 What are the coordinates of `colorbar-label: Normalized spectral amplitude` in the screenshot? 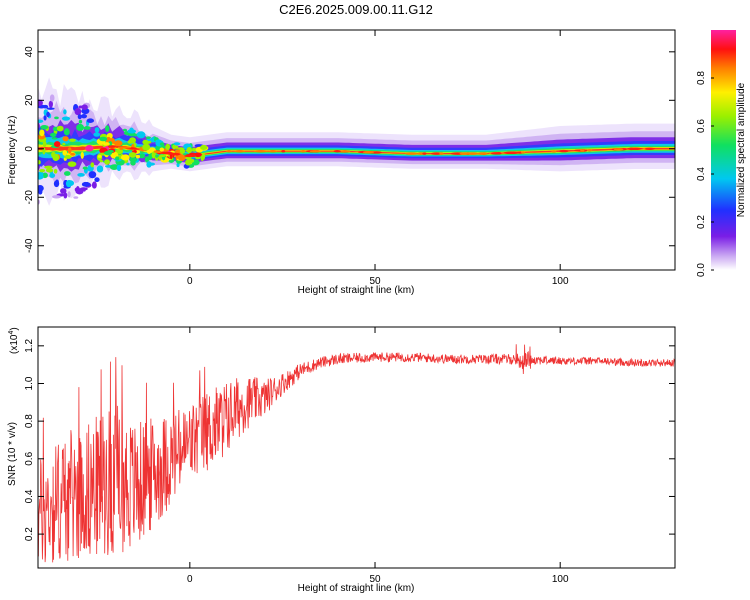 It's located at (741, 149).